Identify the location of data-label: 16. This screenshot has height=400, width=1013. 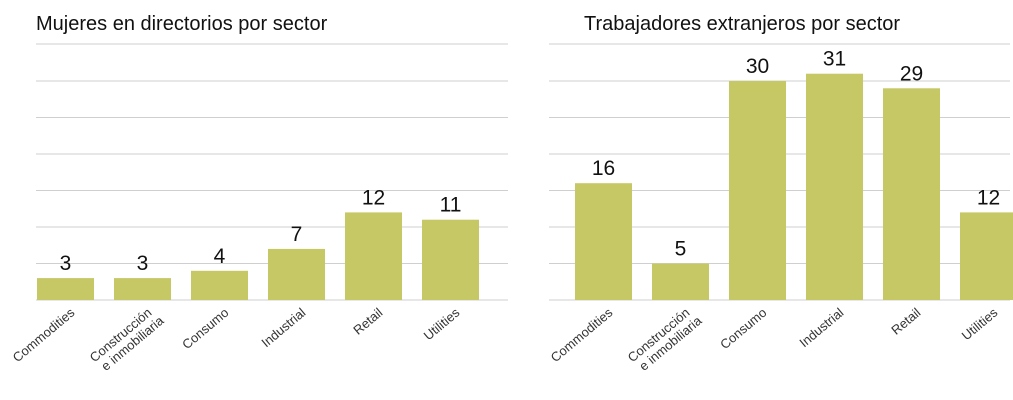
(603, 168).